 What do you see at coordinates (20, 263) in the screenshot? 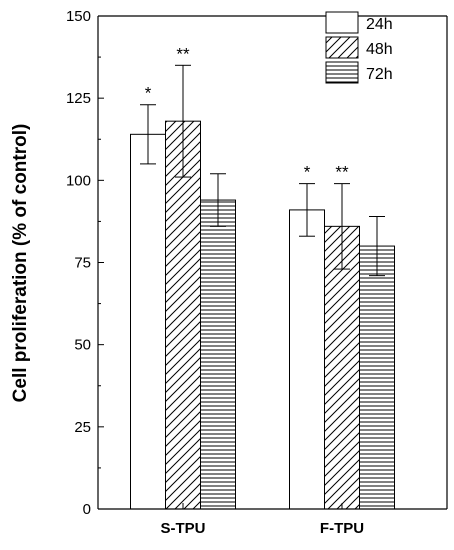
I see `y-axis-title: Cell proliferation (% of control)` at bounding box center [20, 263].